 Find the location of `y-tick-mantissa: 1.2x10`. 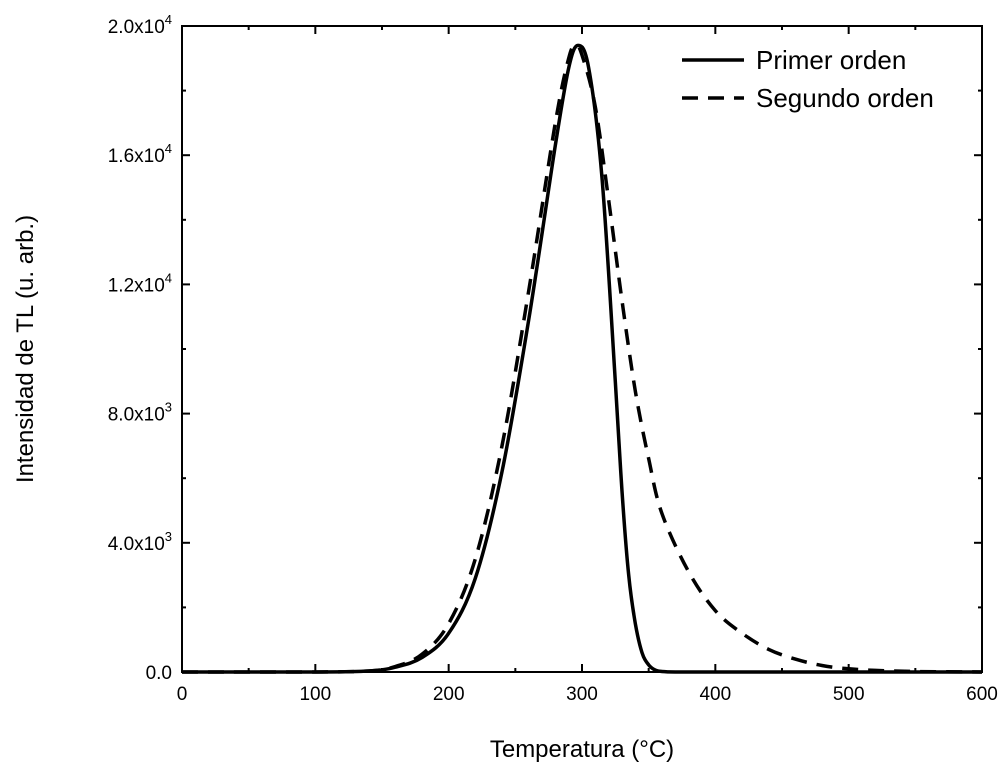

y-tick-mantissa: 1.2x10 is located at coordinates (136, 285).